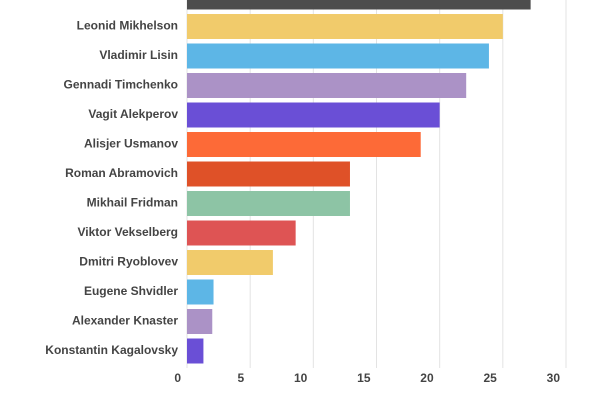 This screenshot has height=400, width=600. Describe the element at coordinates (427, 378) in the screenshot. I see `x-tick-label: 20` at that location.